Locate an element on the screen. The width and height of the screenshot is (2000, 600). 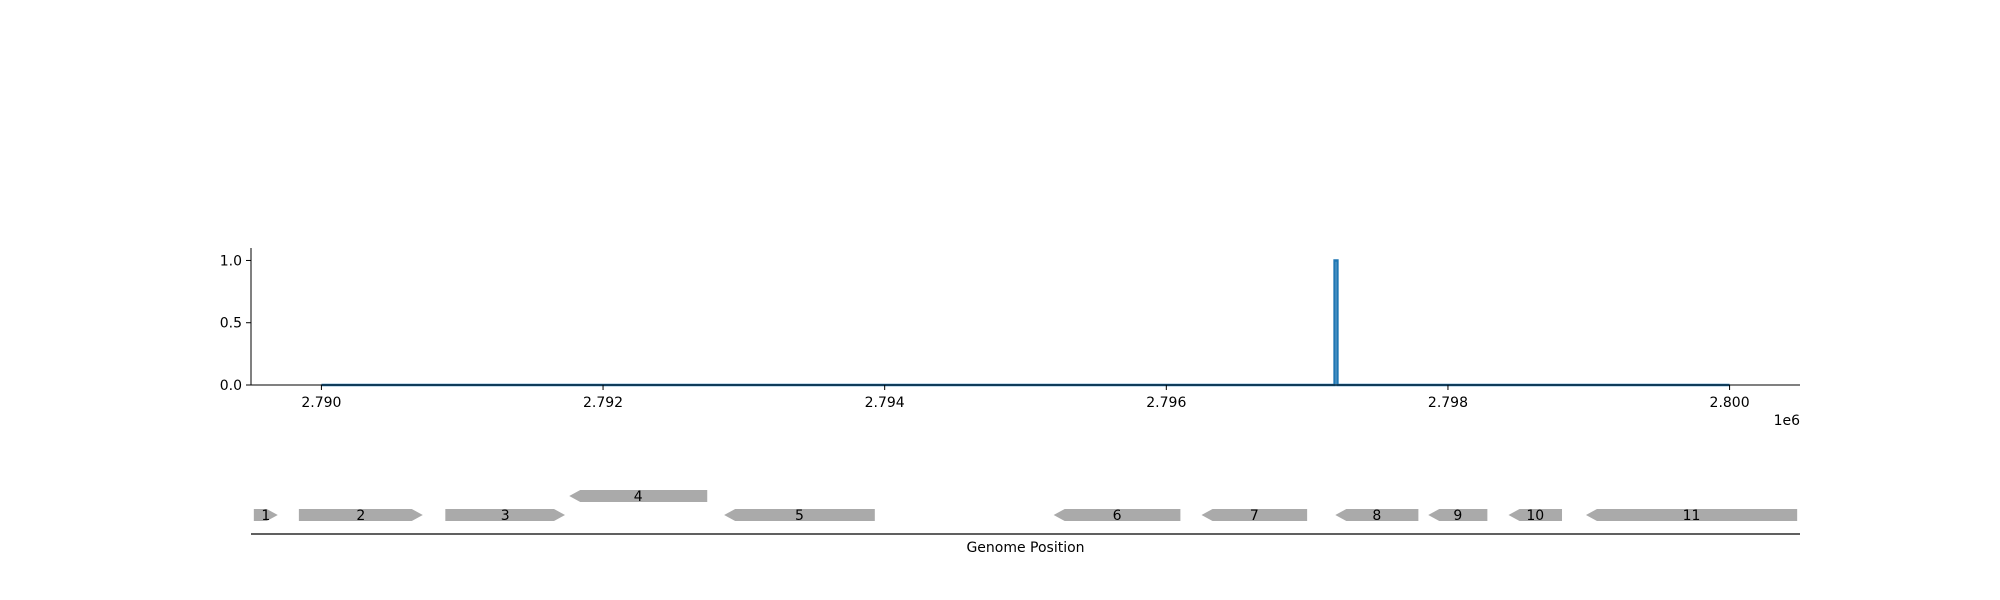
x-tick-label: 2.796 is located at coordinates (1166, 403).